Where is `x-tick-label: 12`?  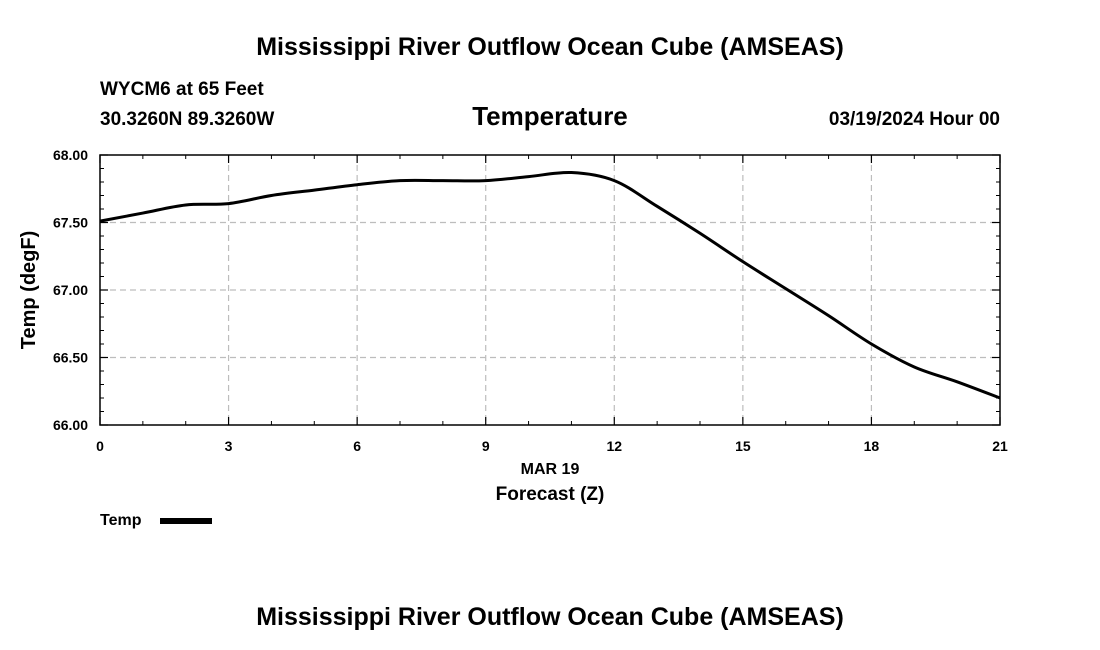 x-tick-label: 12 is located at coordinates (614, 446).